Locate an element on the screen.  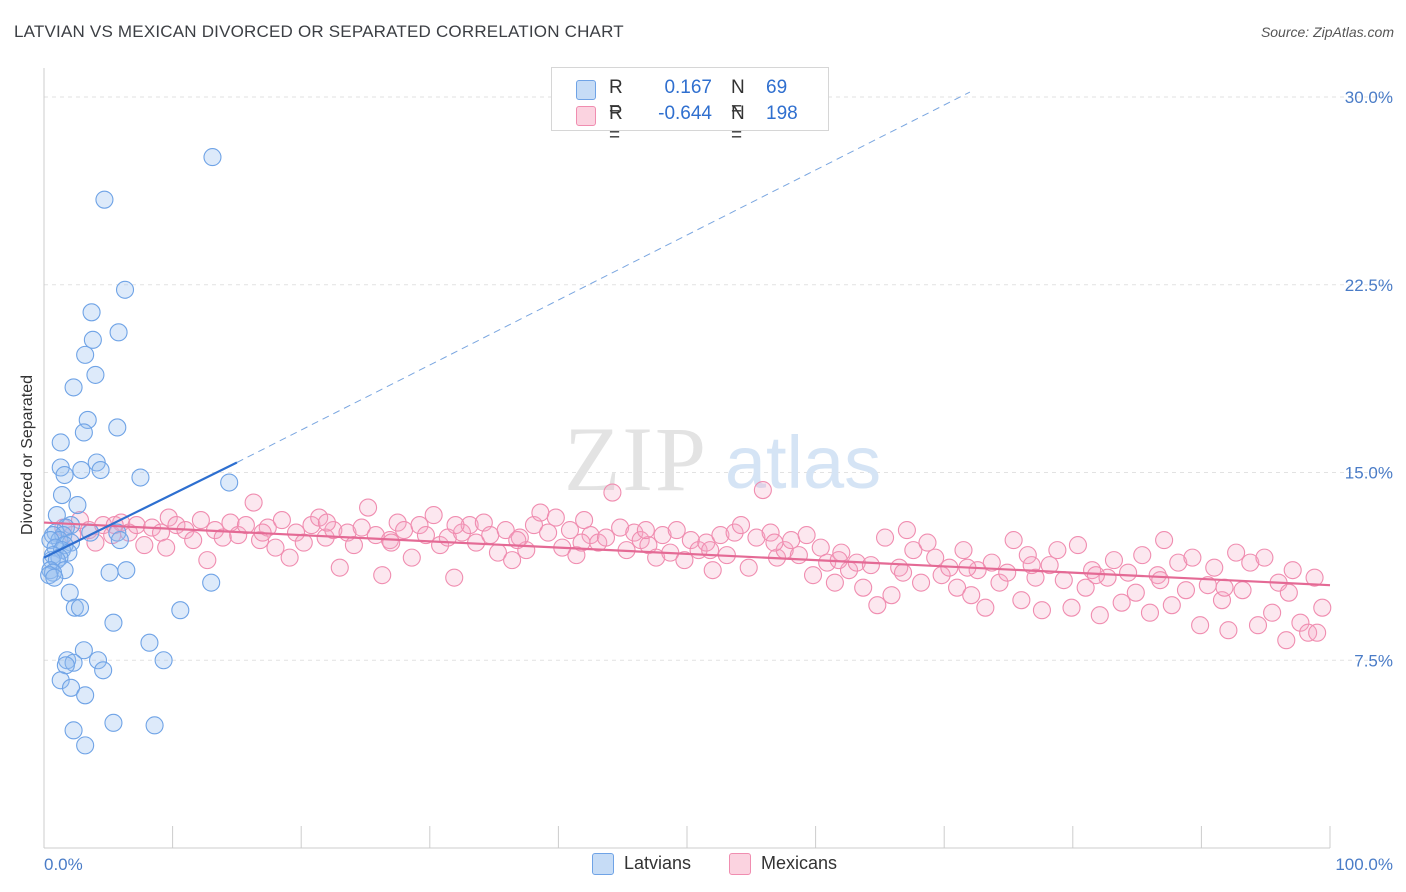
legend-swatch-latvians is located at coordinates (586, 90).